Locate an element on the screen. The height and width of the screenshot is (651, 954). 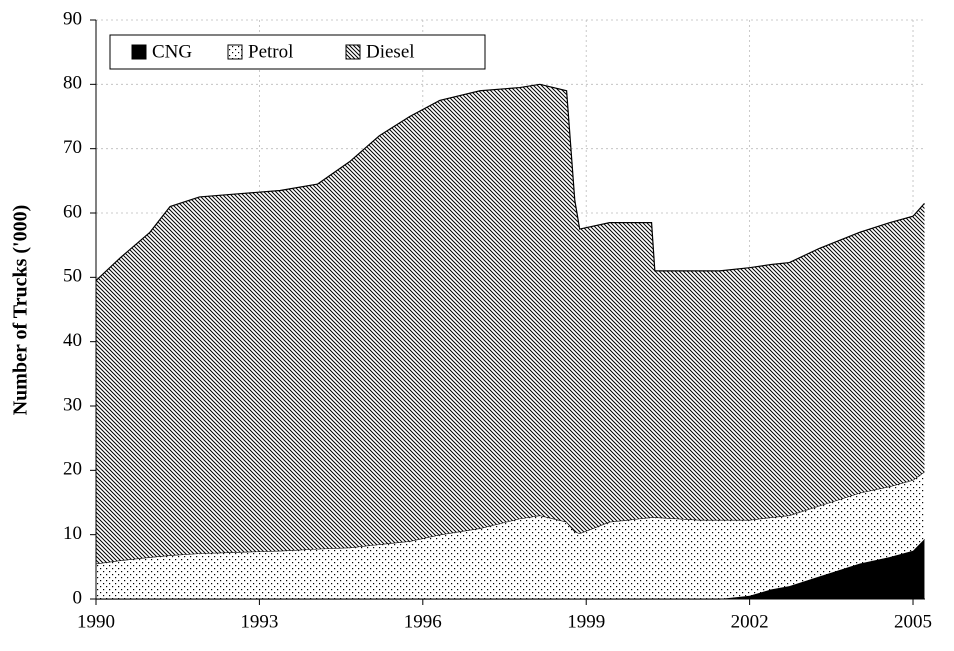
legend-label: Diesel is located at coordinates (390, 51).